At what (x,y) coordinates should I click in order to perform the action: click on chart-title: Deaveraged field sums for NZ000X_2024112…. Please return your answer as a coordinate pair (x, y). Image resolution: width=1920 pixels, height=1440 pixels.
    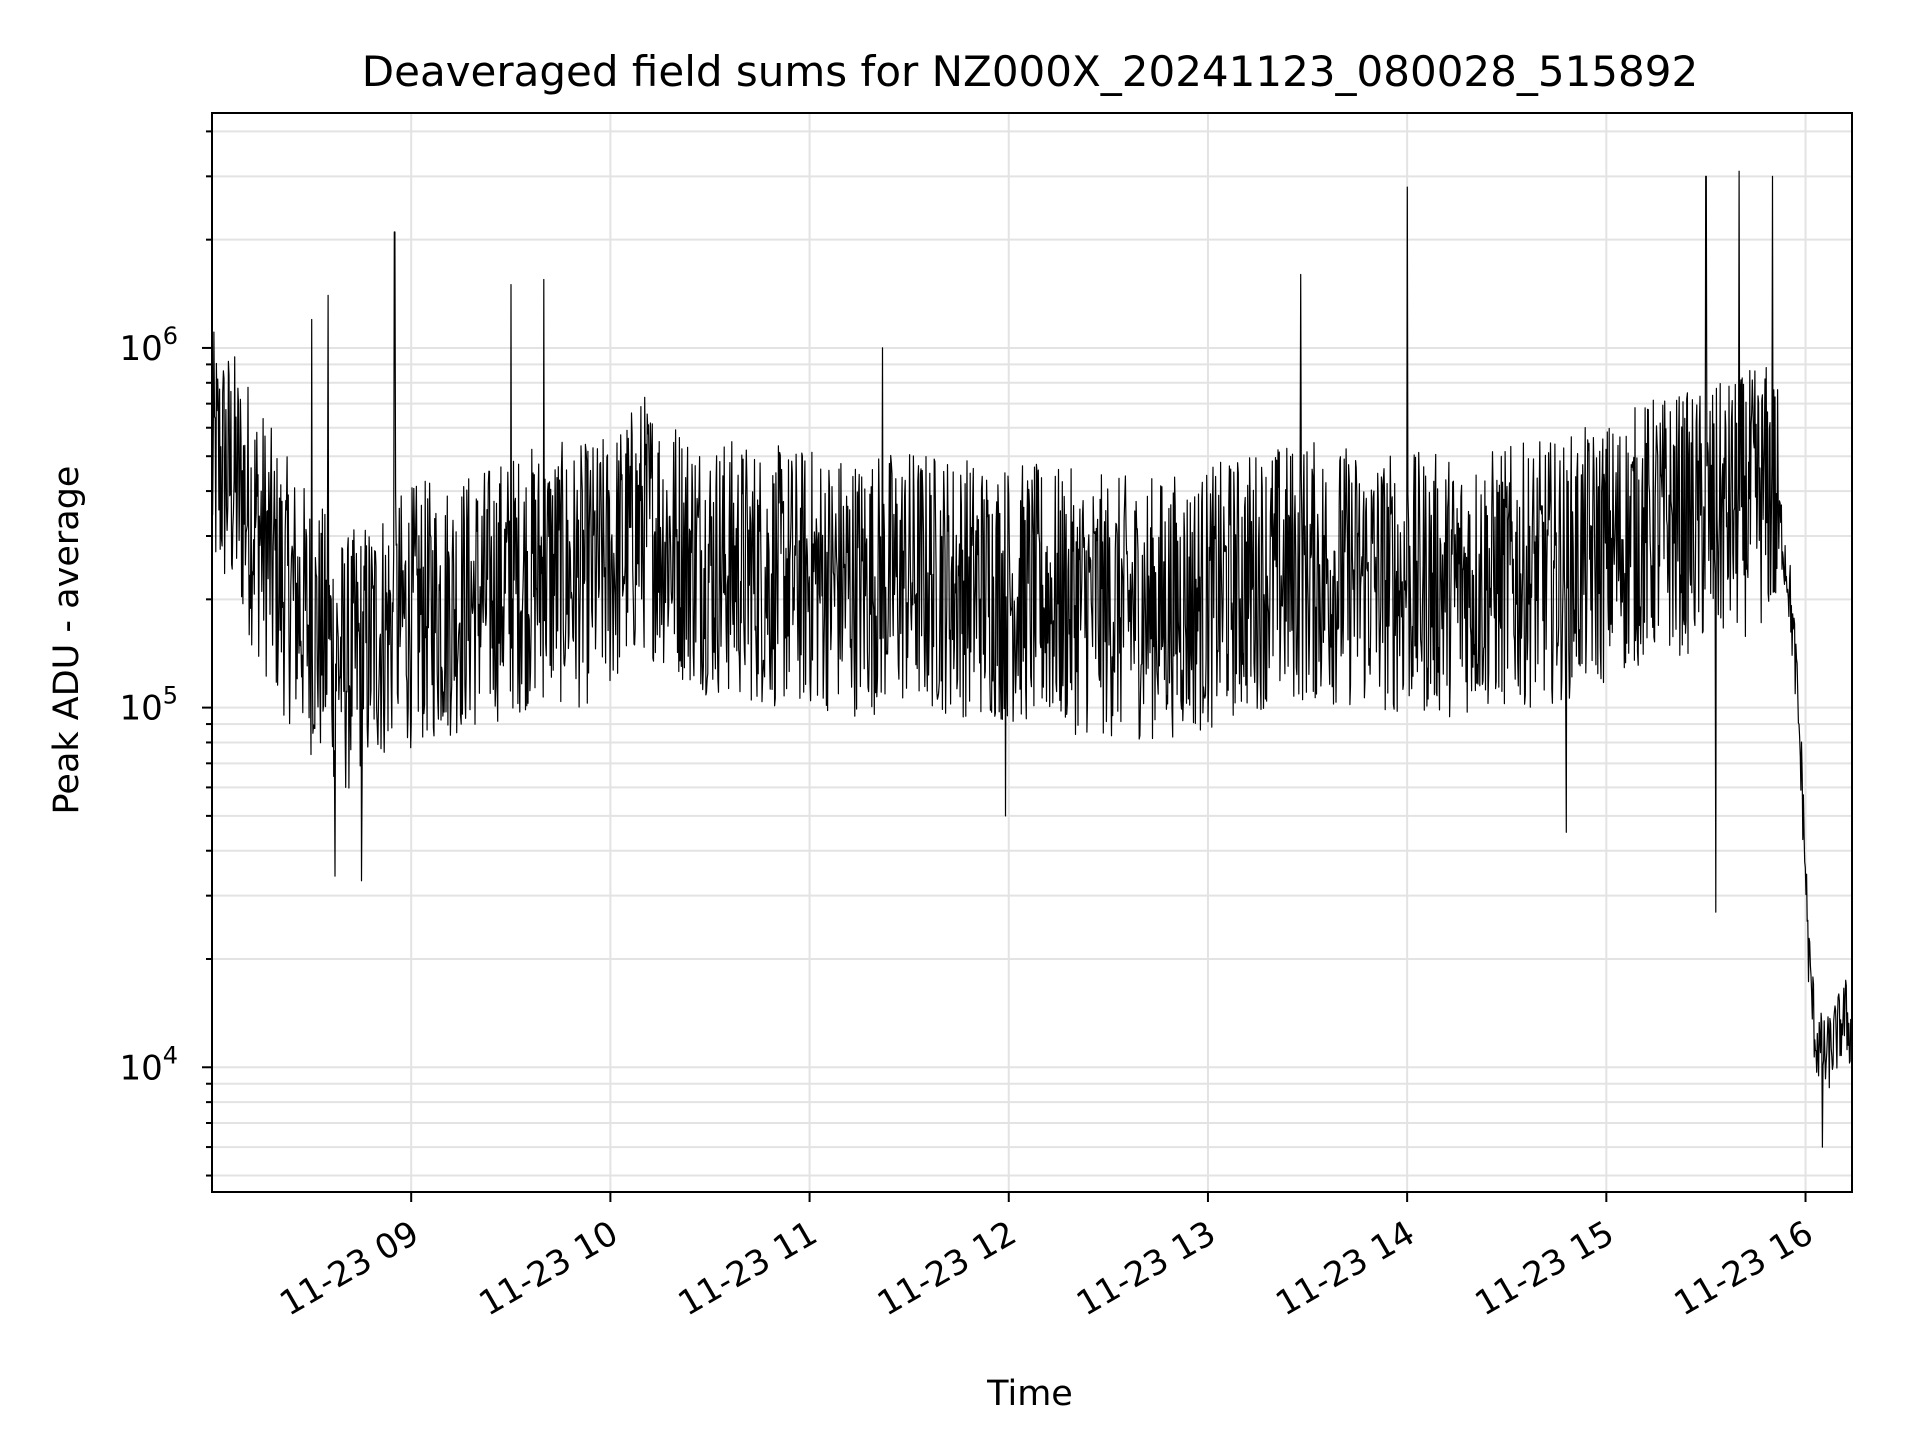
    Looking at the image, I should click on (1030, 71).